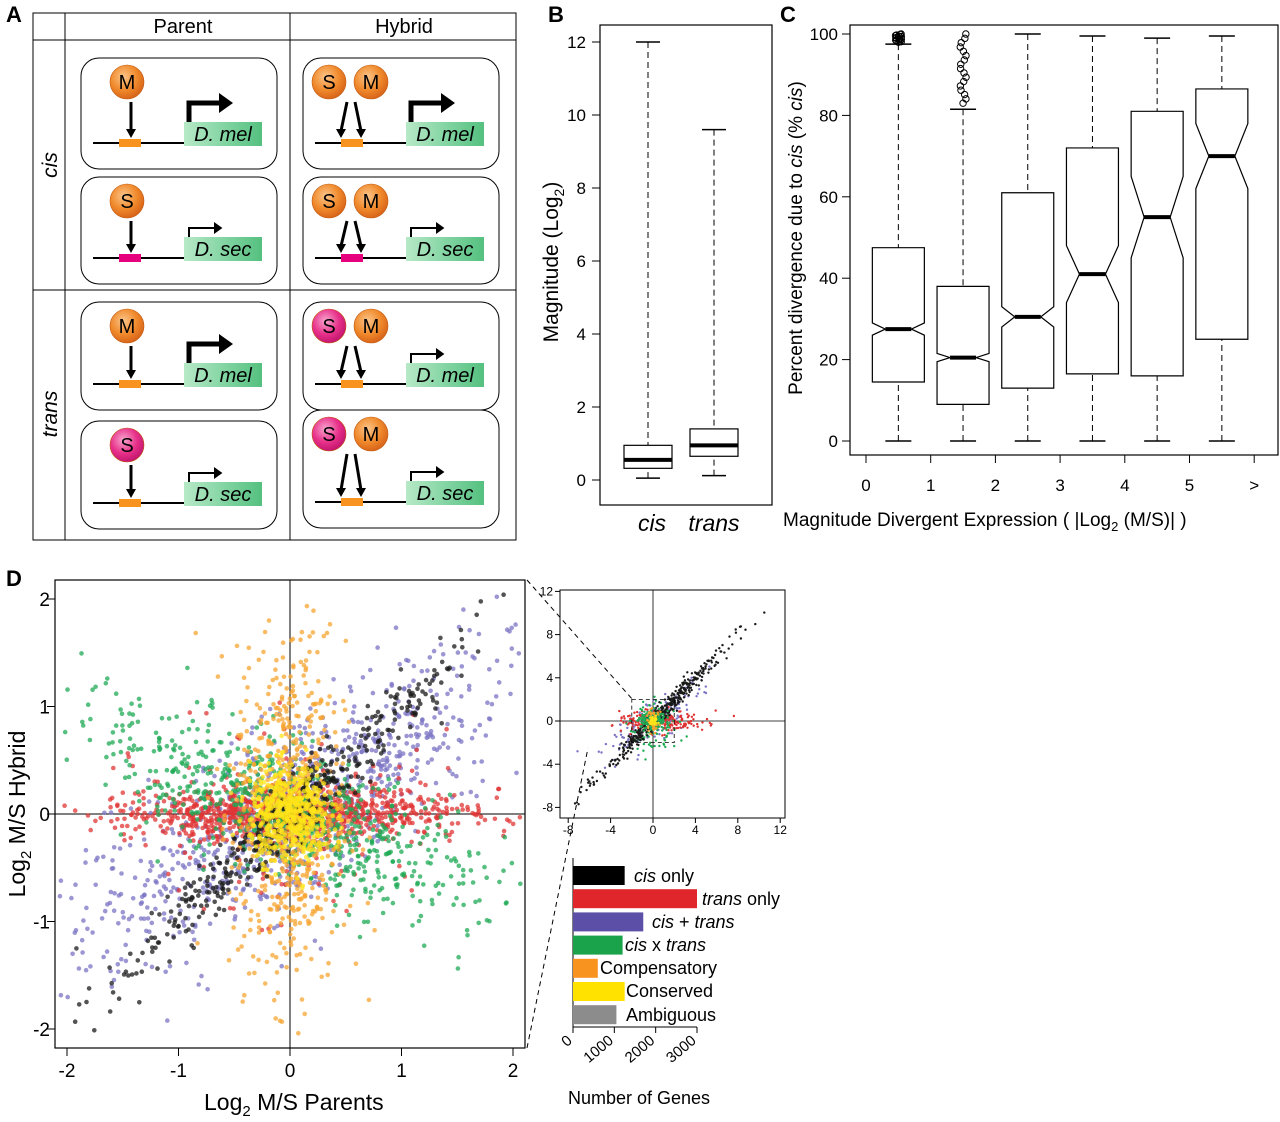 The width and height of the screenshot is (1280, 1122). I want to click on inset-y-tick-label: 12, so click(547, 591).